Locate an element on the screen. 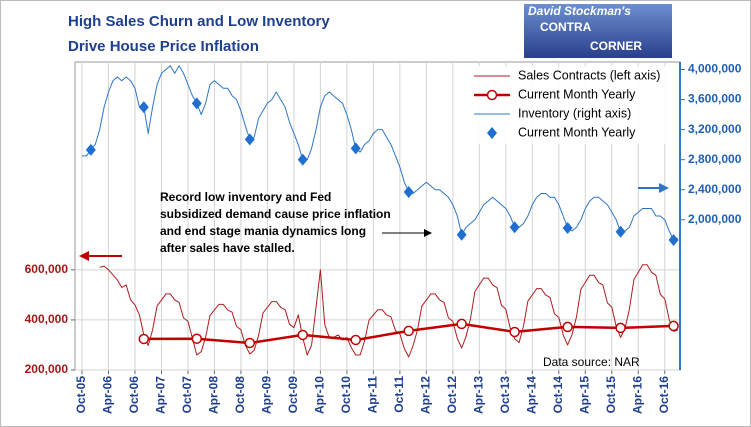 The height and width of the screenshot is (427, 751). x-tick-label: Oct-07 is located at coordinates (187, 395).